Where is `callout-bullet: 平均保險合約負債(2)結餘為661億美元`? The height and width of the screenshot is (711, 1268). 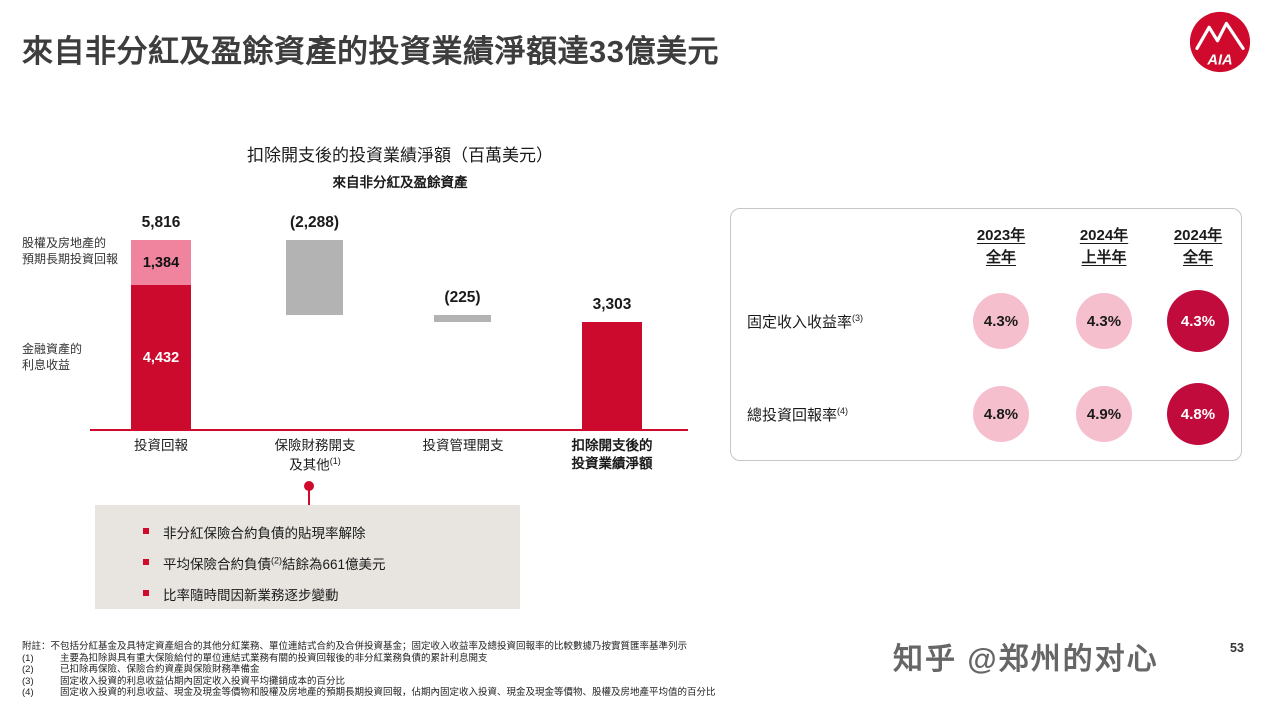
callout-bullet: 平均保險合約負債(2)結餘為661億美元 is located at coordinates (322, 563).